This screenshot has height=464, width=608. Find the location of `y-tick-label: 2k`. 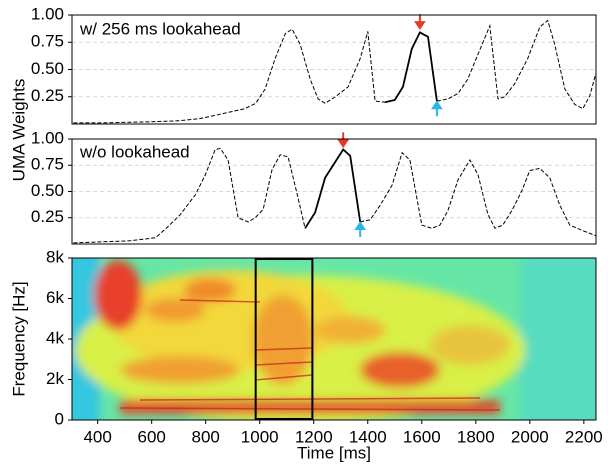

y-tick-label: 2k is located at coordinates (55, 378).